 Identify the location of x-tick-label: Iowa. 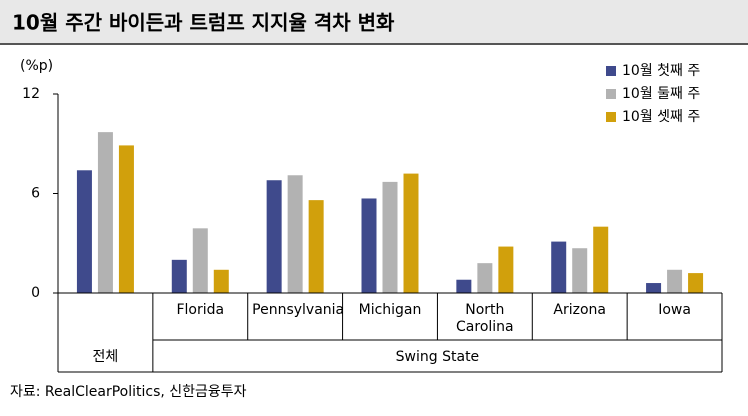
(674, 310).